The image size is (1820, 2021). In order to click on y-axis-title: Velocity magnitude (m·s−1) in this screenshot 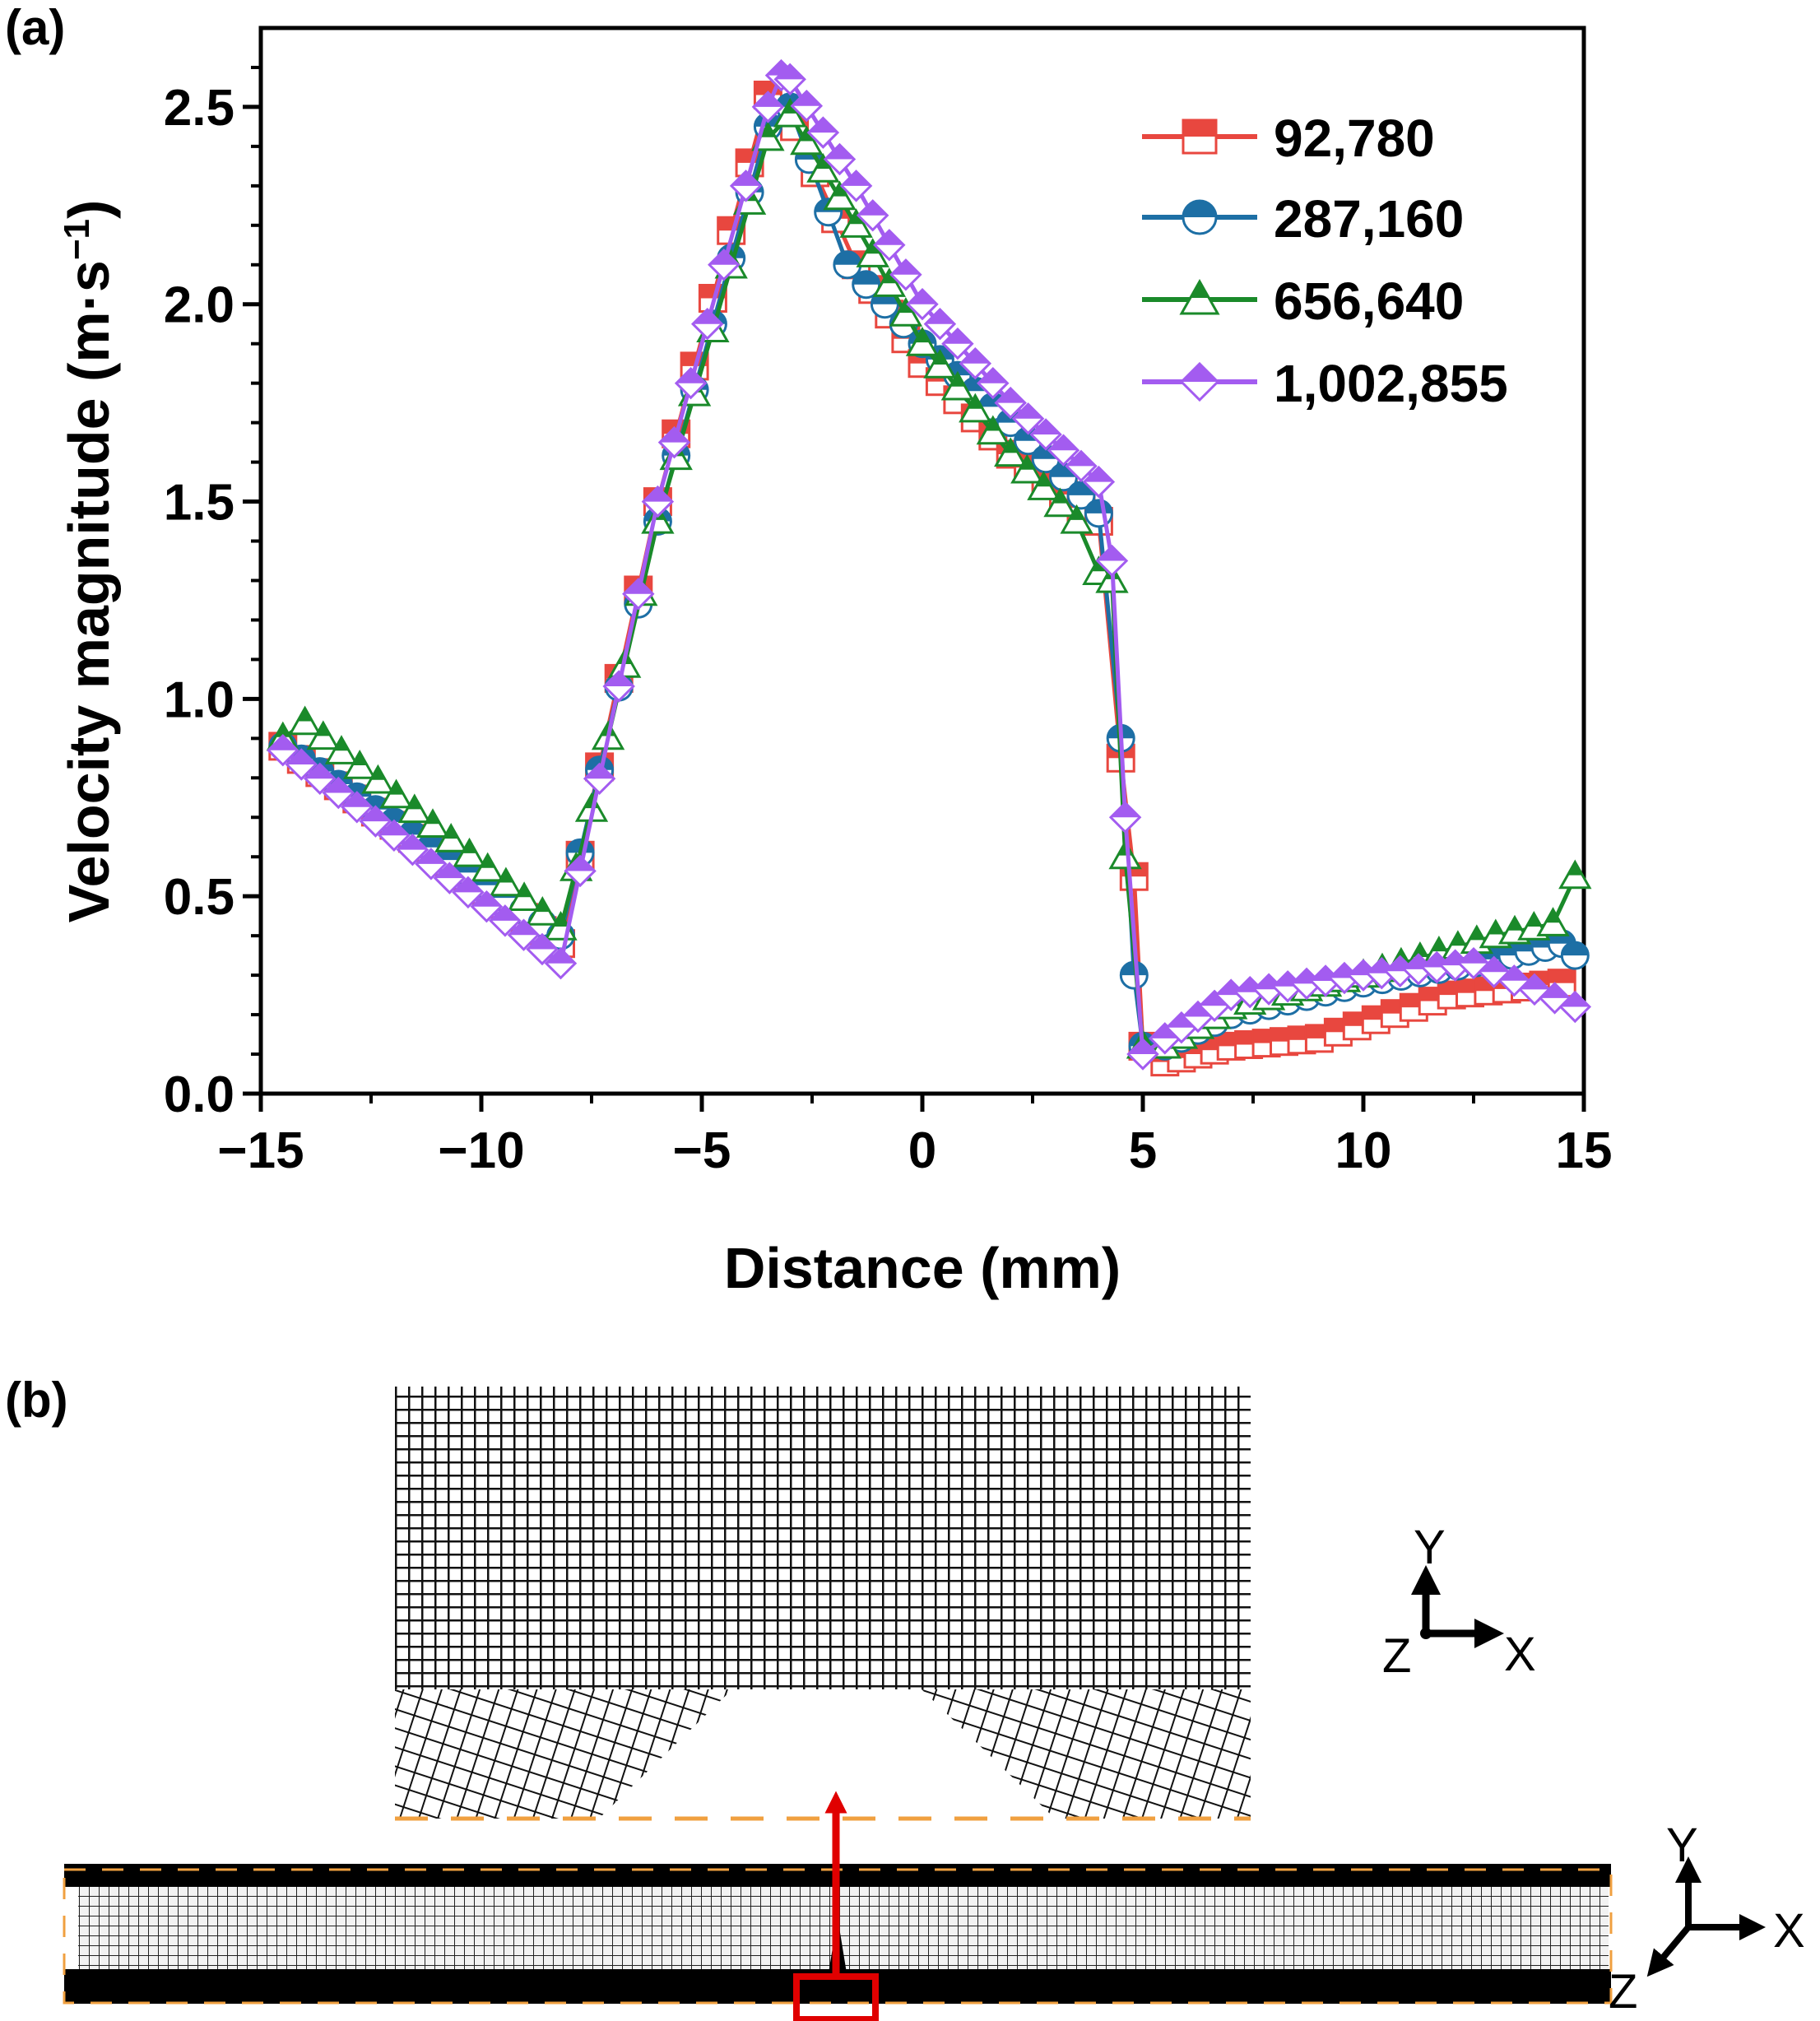, I will do `click(89, 561)`.